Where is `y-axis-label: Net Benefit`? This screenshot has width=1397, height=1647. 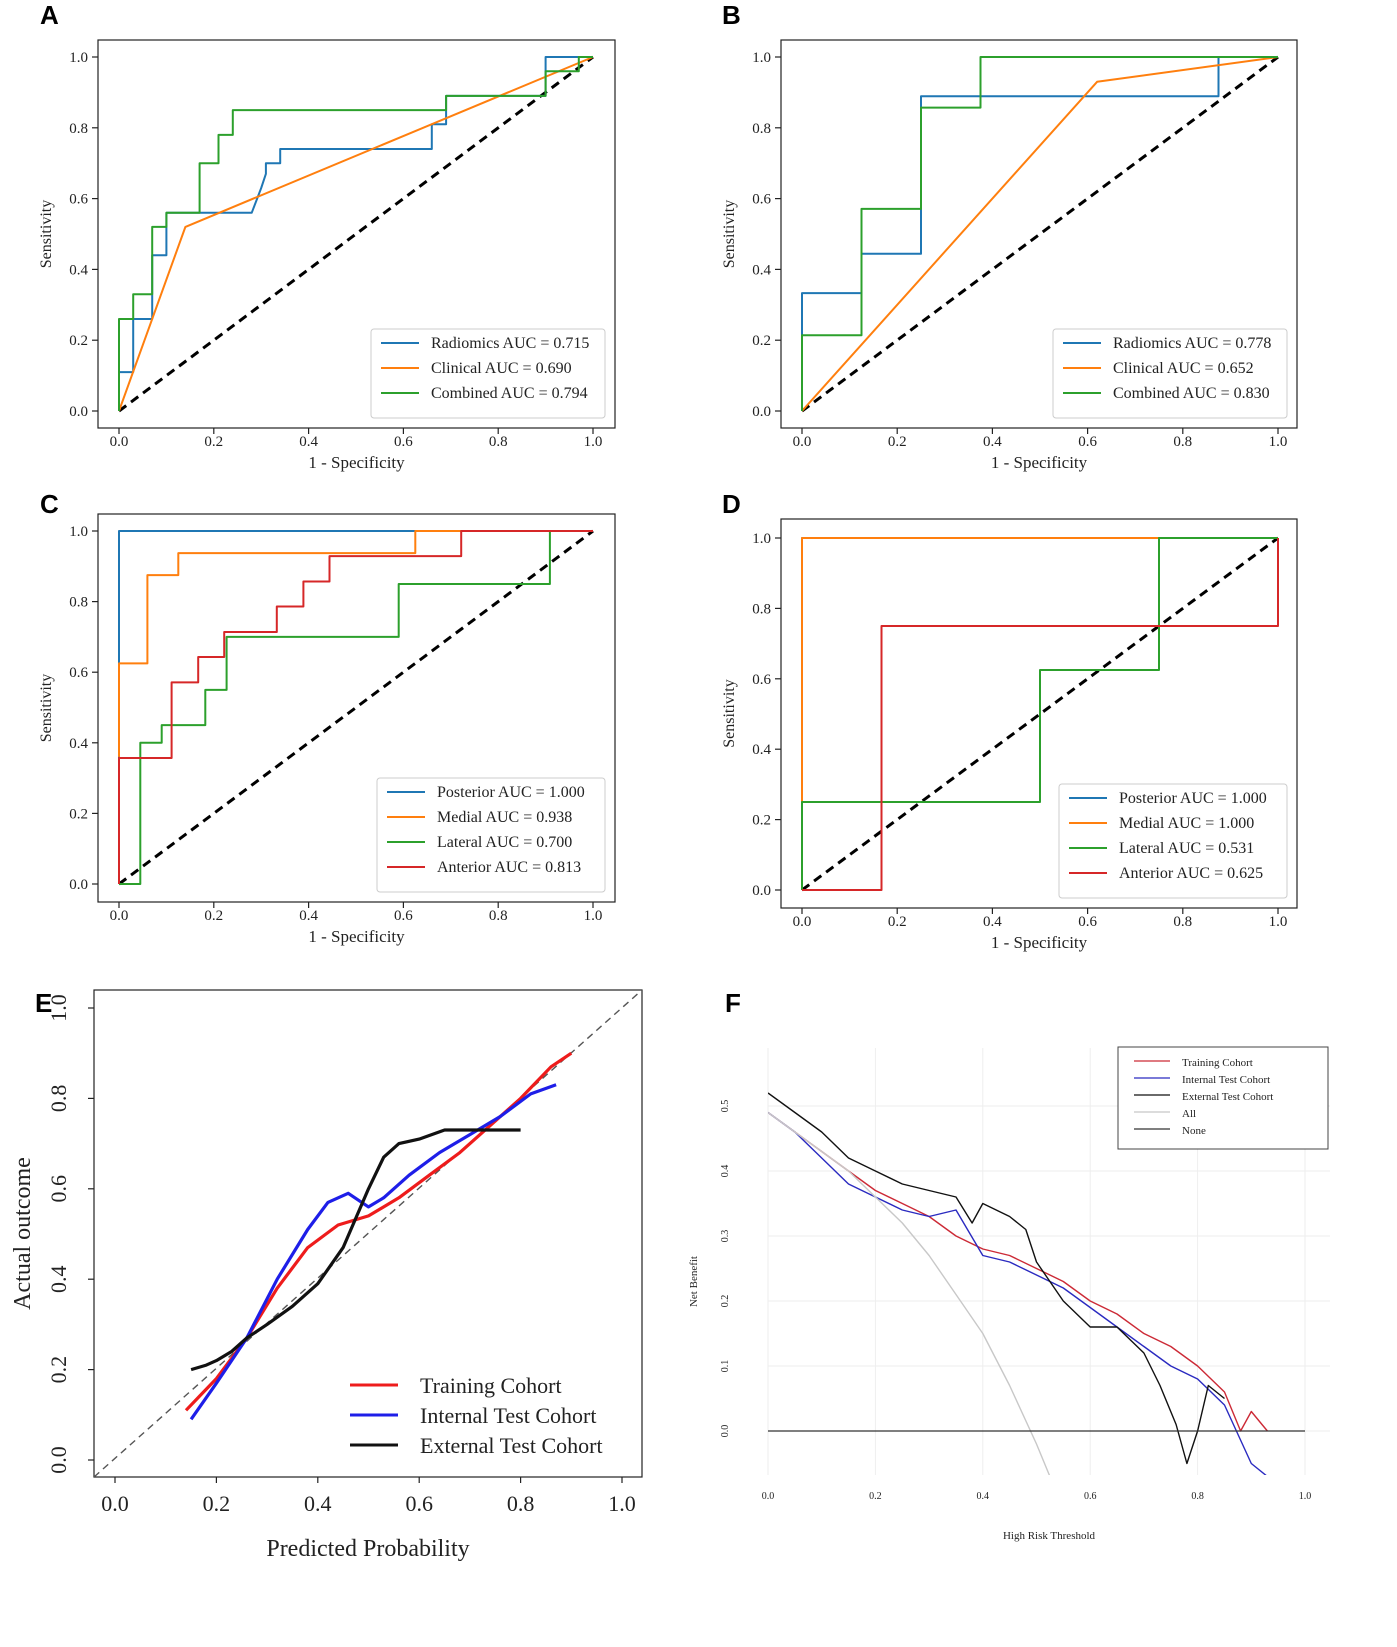 y-axis-label: Net Benefit is located at coordinates (694, 1281).